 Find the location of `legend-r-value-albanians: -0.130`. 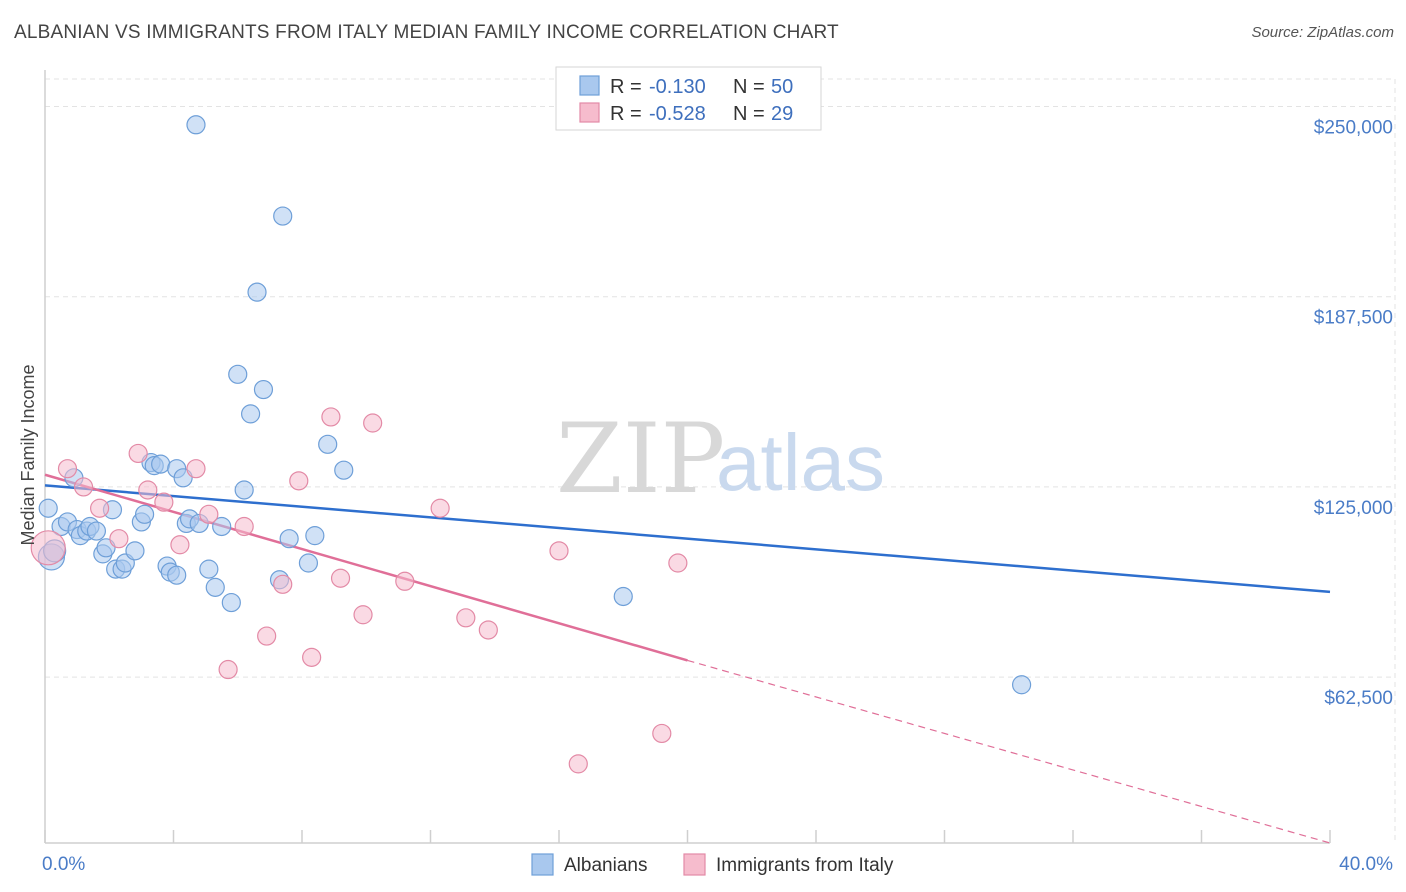

legend-r-value-albanians: -0.130 is located at coordinates (677, 87).